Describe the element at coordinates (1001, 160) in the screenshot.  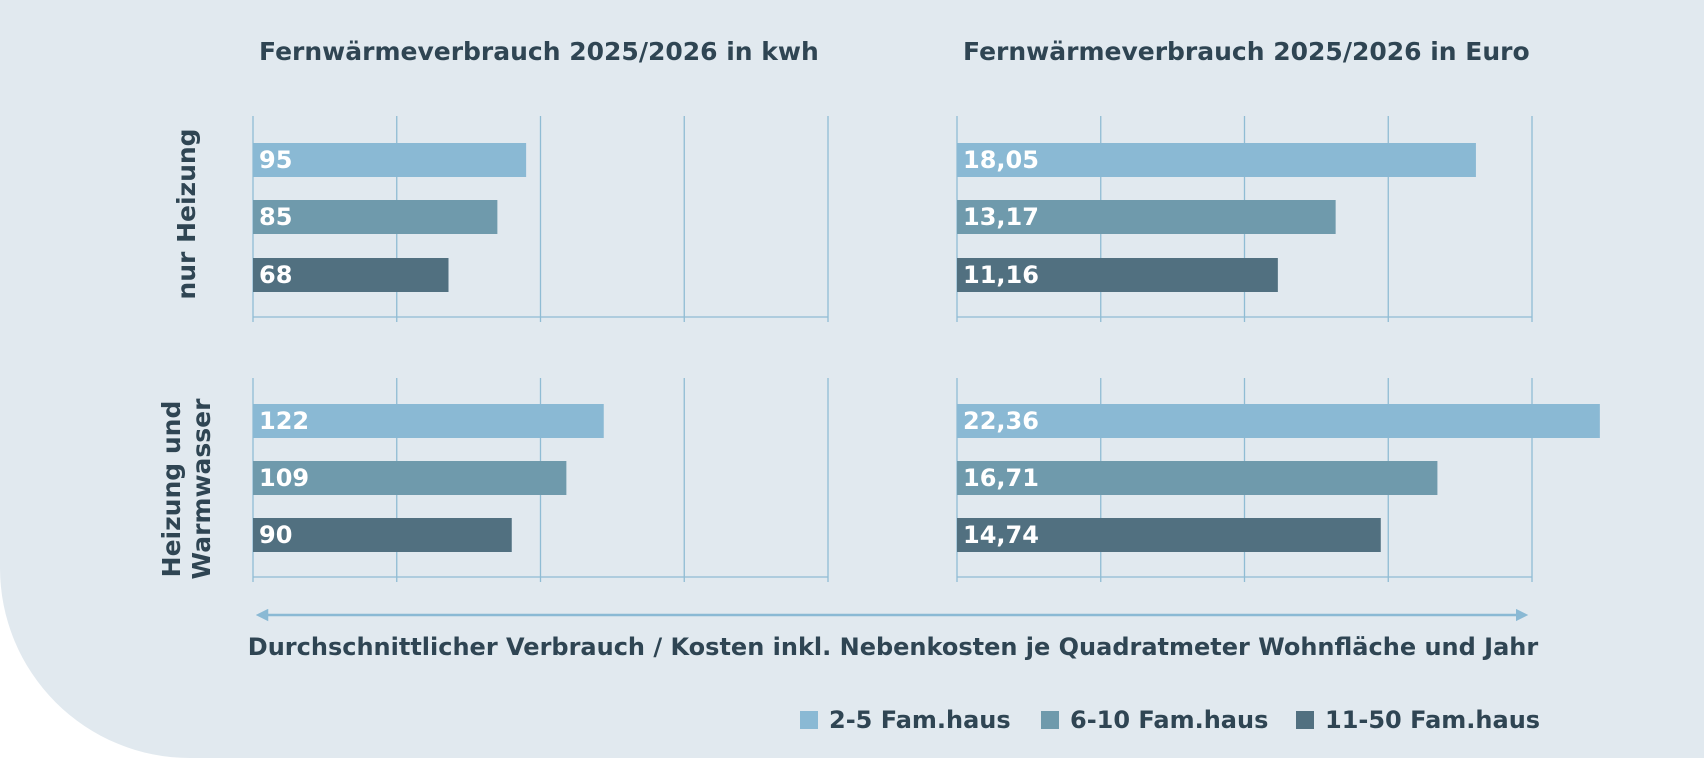
I see `value-label: 18,05` at that location.